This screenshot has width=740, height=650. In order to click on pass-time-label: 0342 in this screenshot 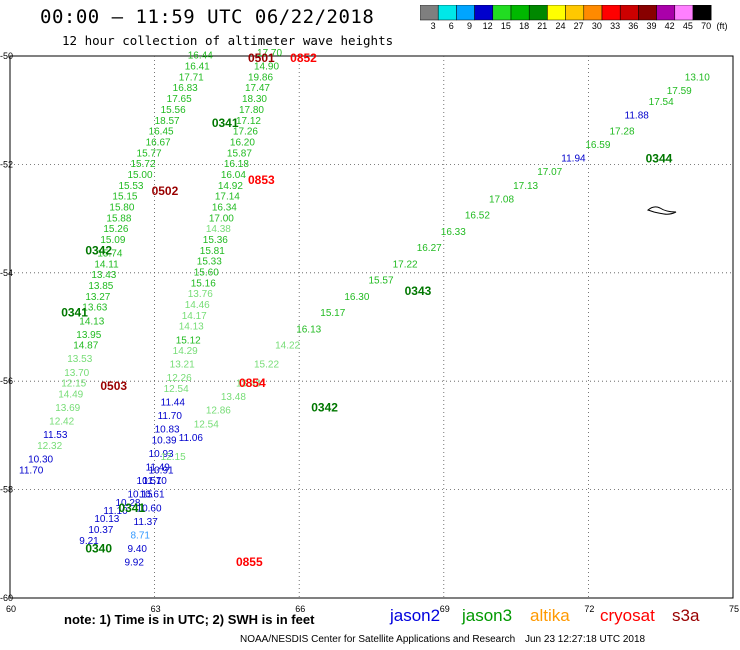, I will do `click(324, 408)`.